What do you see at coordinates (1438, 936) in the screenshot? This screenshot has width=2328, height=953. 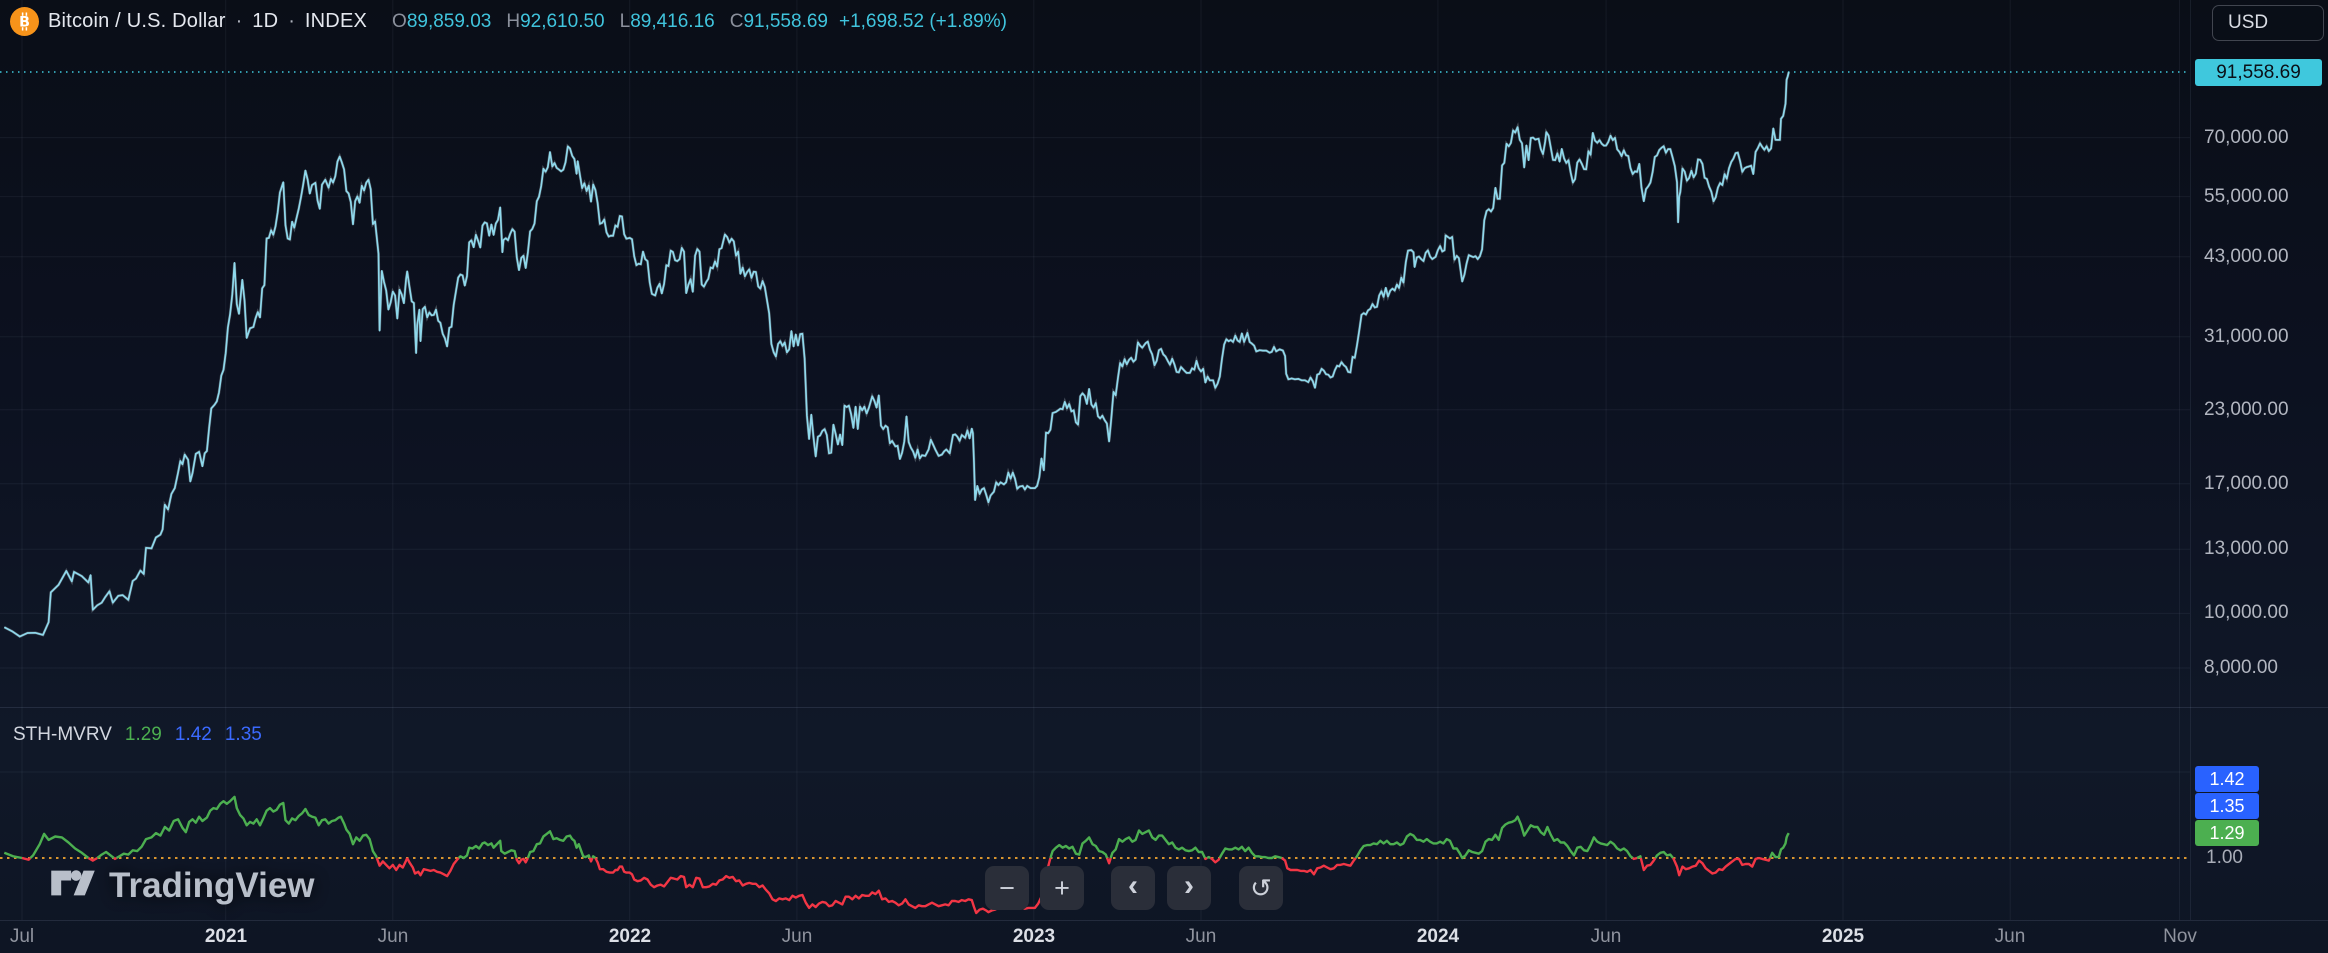 I see `time-axis-label: 2024` at bounding box center [1438, 936].